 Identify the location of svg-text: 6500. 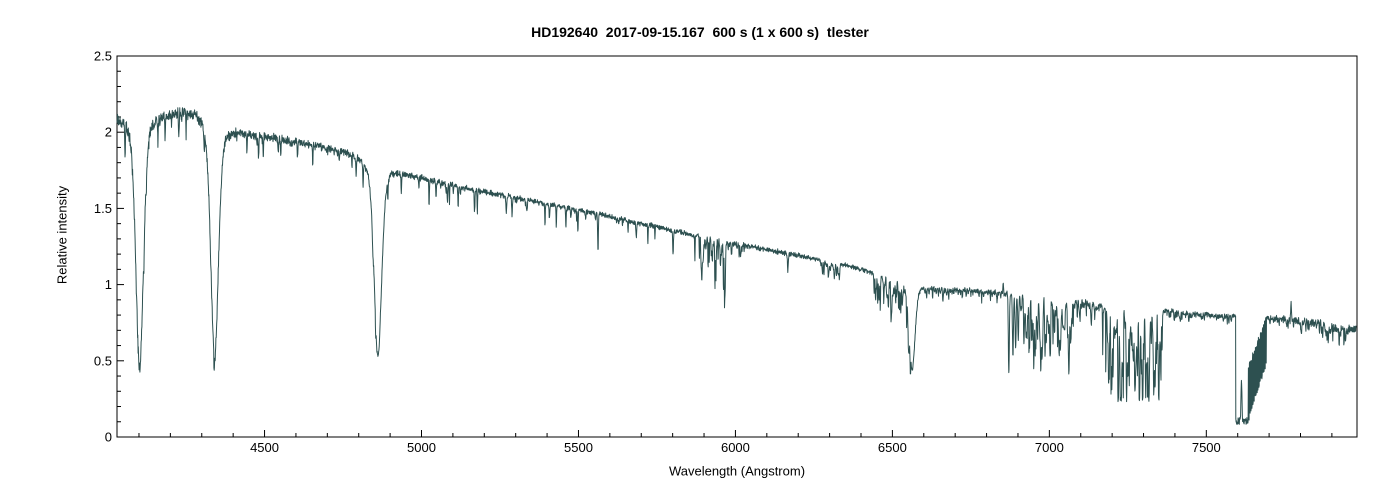
(892, 447).